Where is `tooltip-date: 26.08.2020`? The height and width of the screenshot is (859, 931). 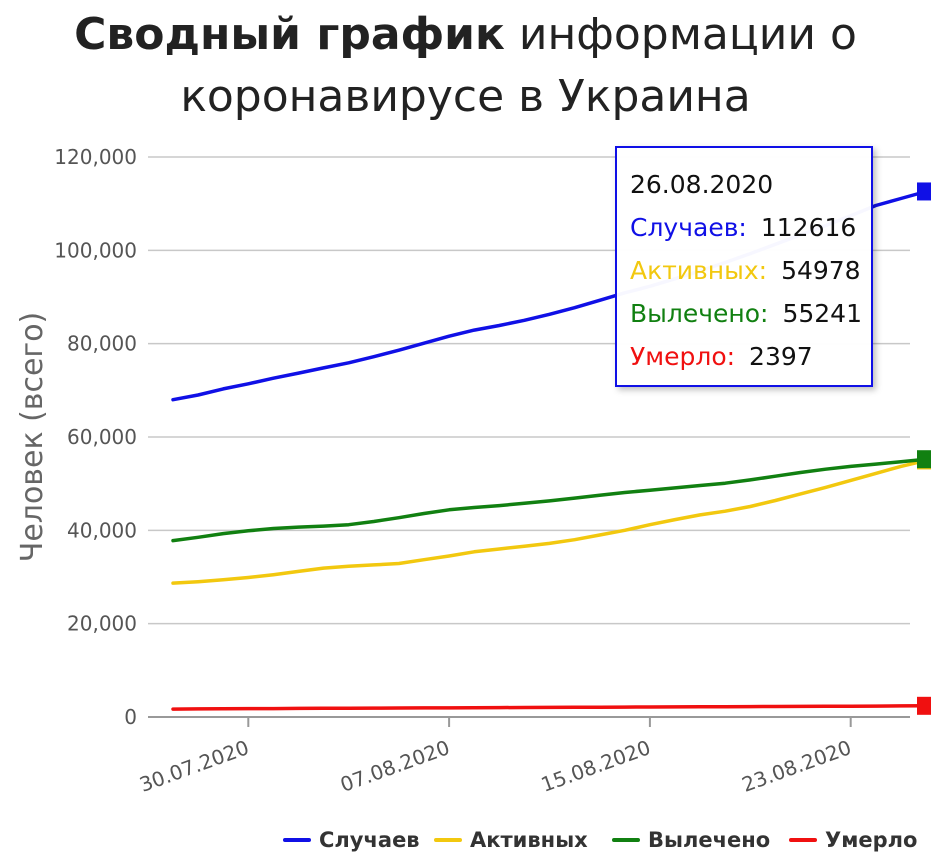
tooltip-date: 26.08.2020 is located at coordinates (702, 184).